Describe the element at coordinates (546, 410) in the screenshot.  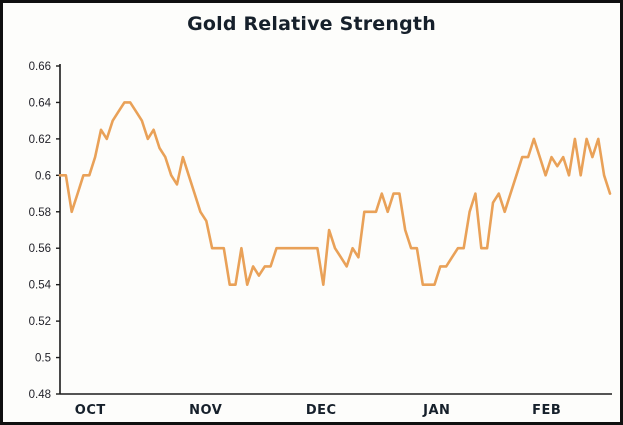
I see `x-tick-label: FEB` at that location.